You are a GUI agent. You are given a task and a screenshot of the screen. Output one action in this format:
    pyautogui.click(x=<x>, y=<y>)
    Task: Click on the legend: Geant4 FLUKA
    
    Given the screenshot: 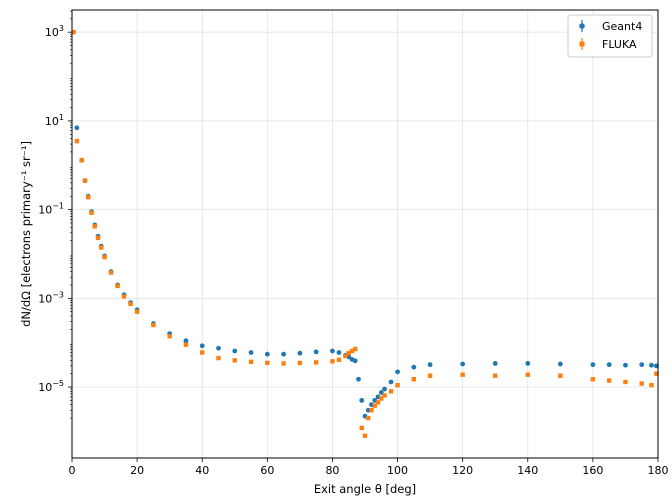 What is the action you would take?
    pyautogui.click(x=610, y=36)
    